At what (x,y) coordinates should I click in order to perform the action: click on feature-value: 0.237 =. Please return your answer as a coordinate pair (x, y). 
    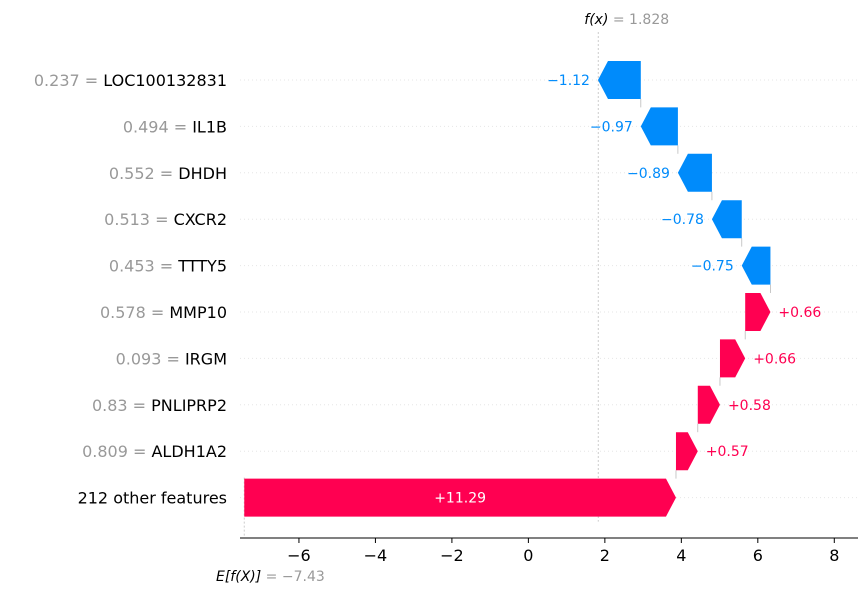
    Looking at the image, I should click on (68, 80).